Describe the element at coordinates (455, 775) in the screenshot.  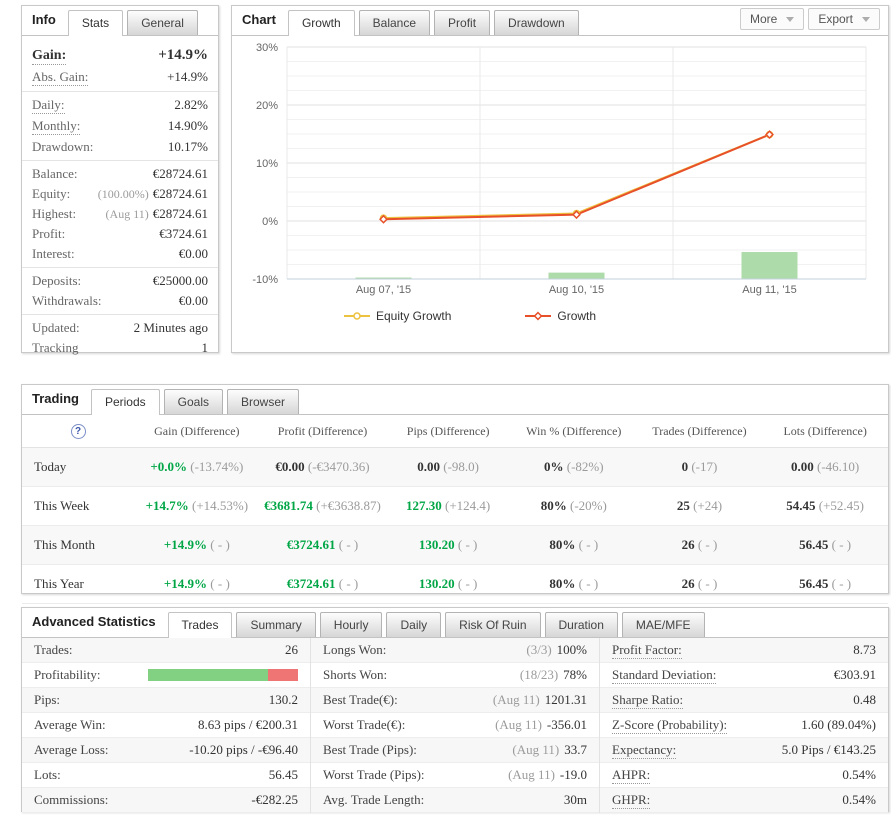
I see `stat-row-worst-trade-pips: Worst Trade (Pips): (Aug 11) -19.0` at that location.